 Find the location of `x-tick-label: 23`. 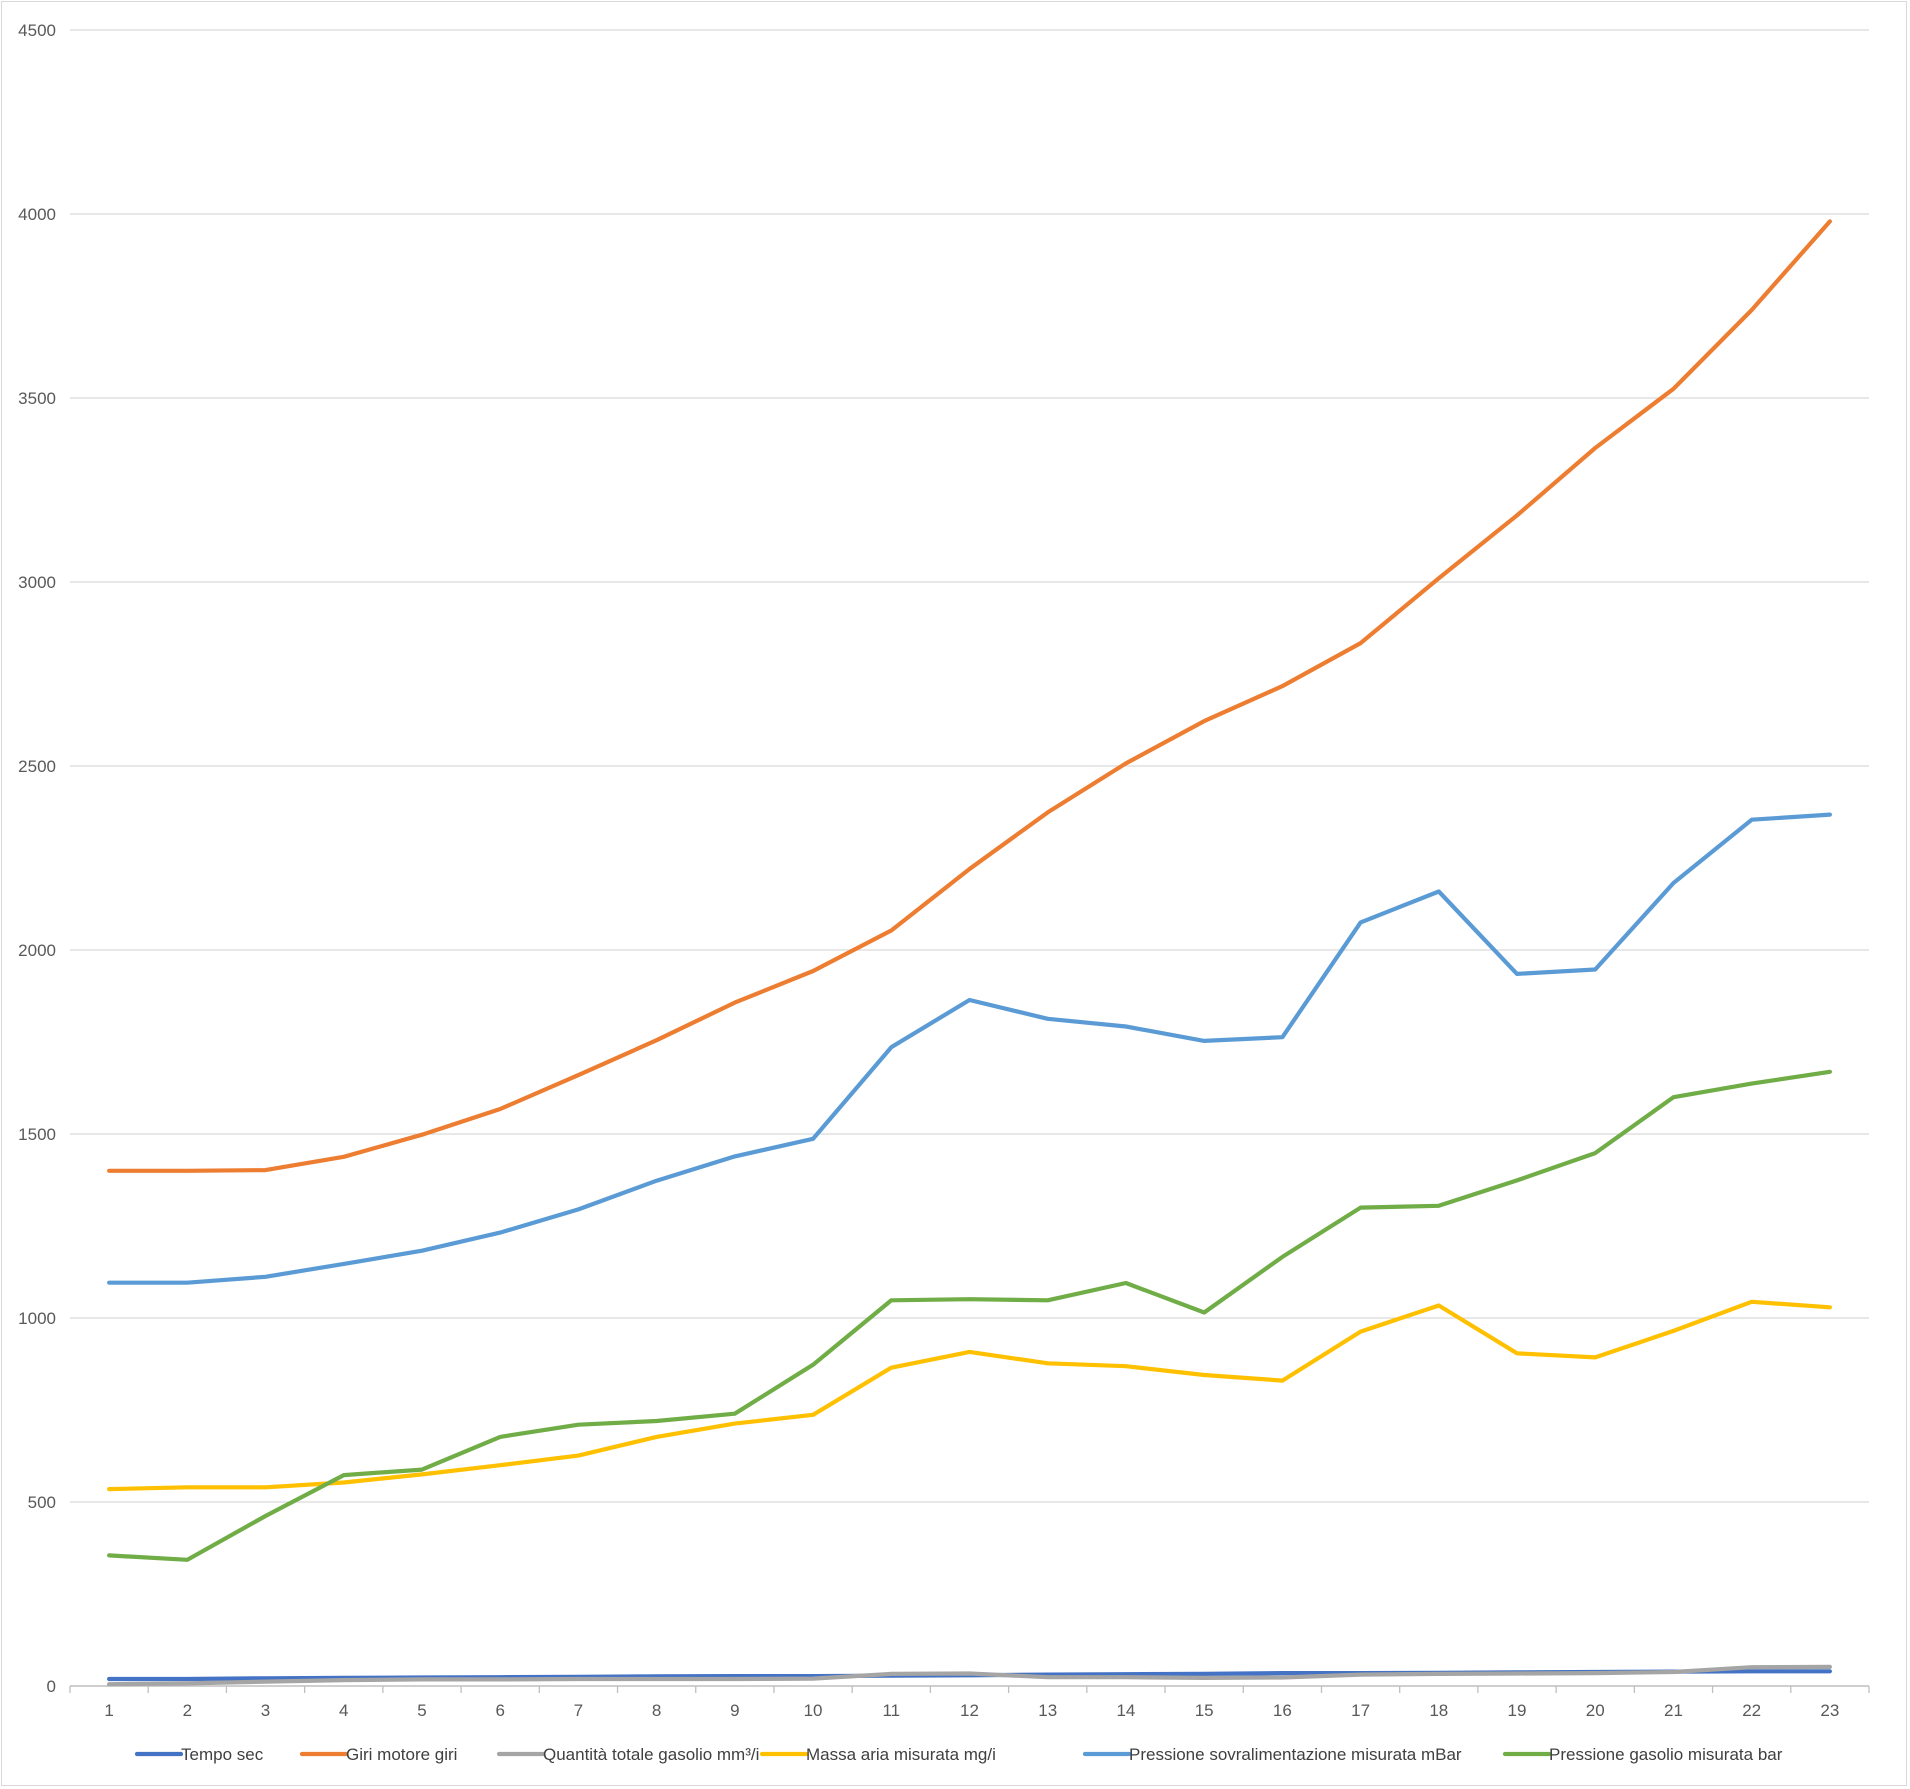

x-tick-label: 23 is located at coordinates (1829, 1710).